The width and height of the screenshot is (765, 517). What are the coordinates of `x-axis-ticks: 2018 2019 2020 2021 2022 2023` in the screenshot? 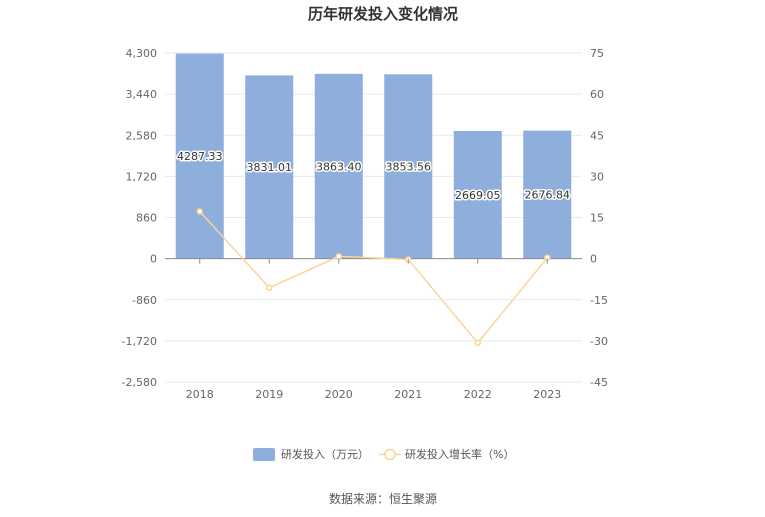 It's located at (373, 329).